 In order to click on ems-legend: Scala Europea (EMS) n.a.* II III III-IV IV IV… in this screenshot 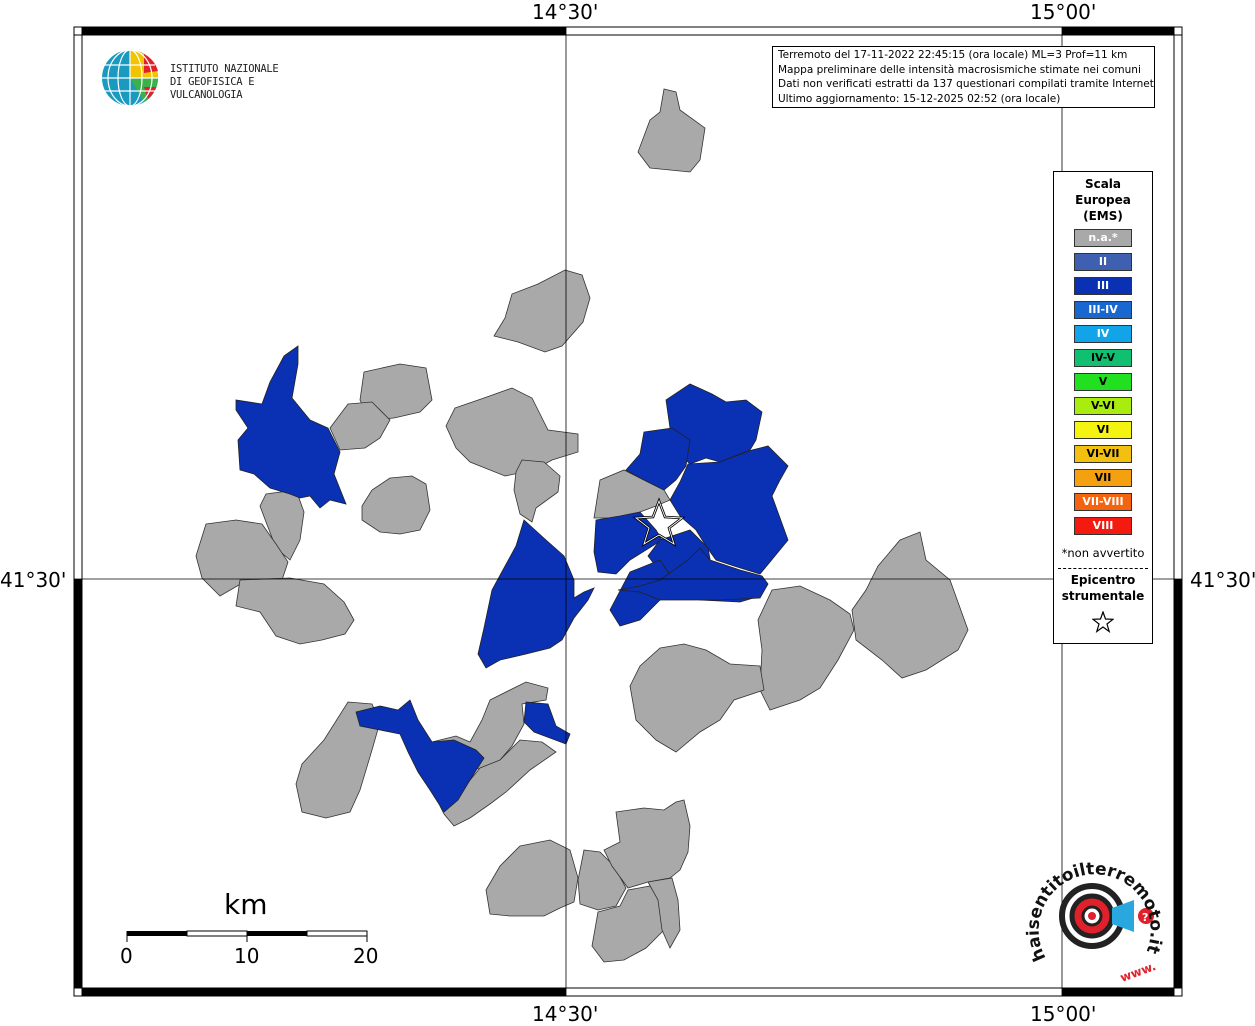, I will do `click(1103, 407)`.